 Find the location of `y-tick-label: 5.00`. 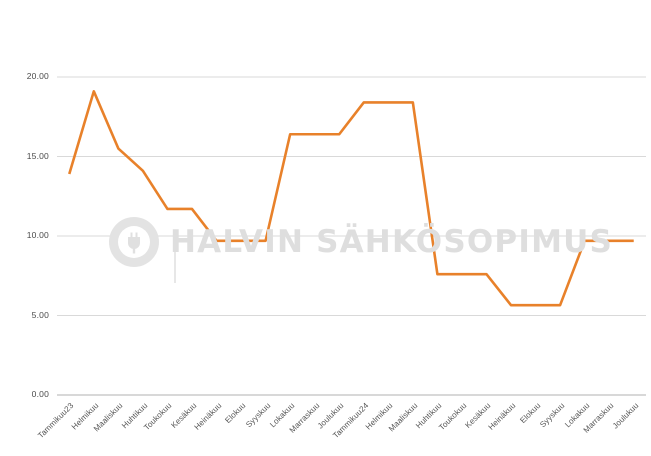

y-tick-label: 5.00 is located at coordinates (40, 314).